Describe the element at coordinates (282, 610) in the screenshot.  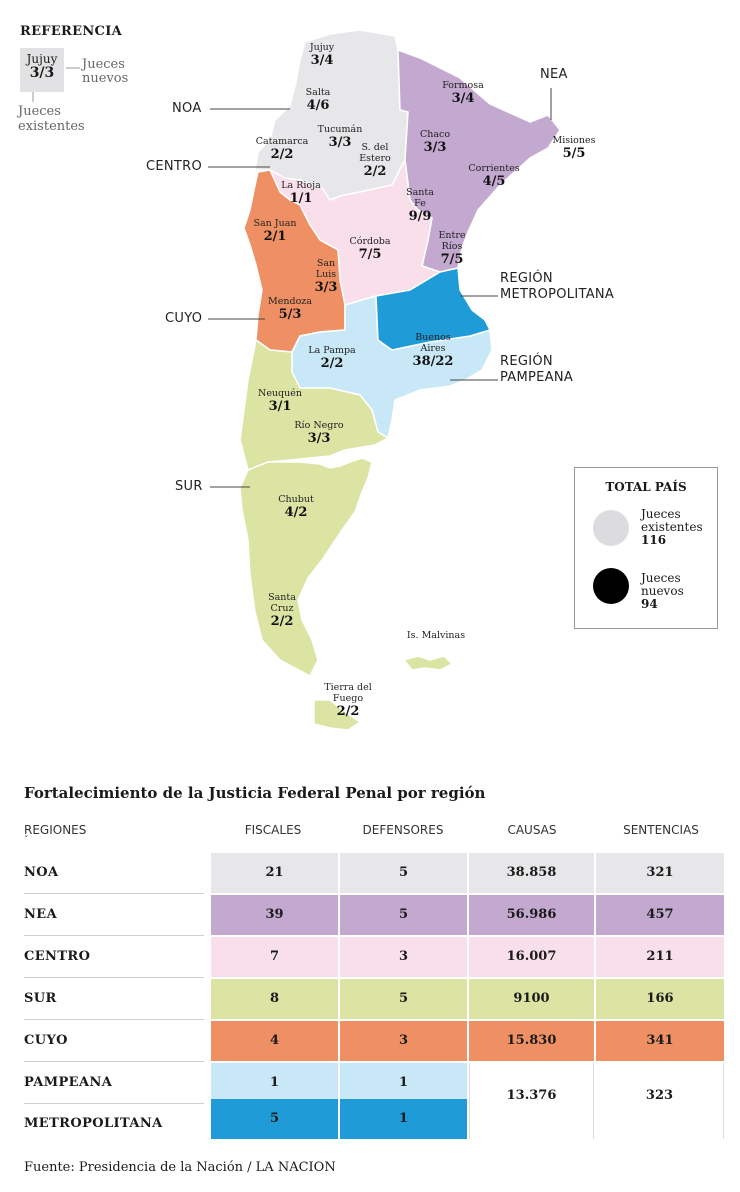
I see `province-santa-cruz: Santa Cruz 2/2` at that location.